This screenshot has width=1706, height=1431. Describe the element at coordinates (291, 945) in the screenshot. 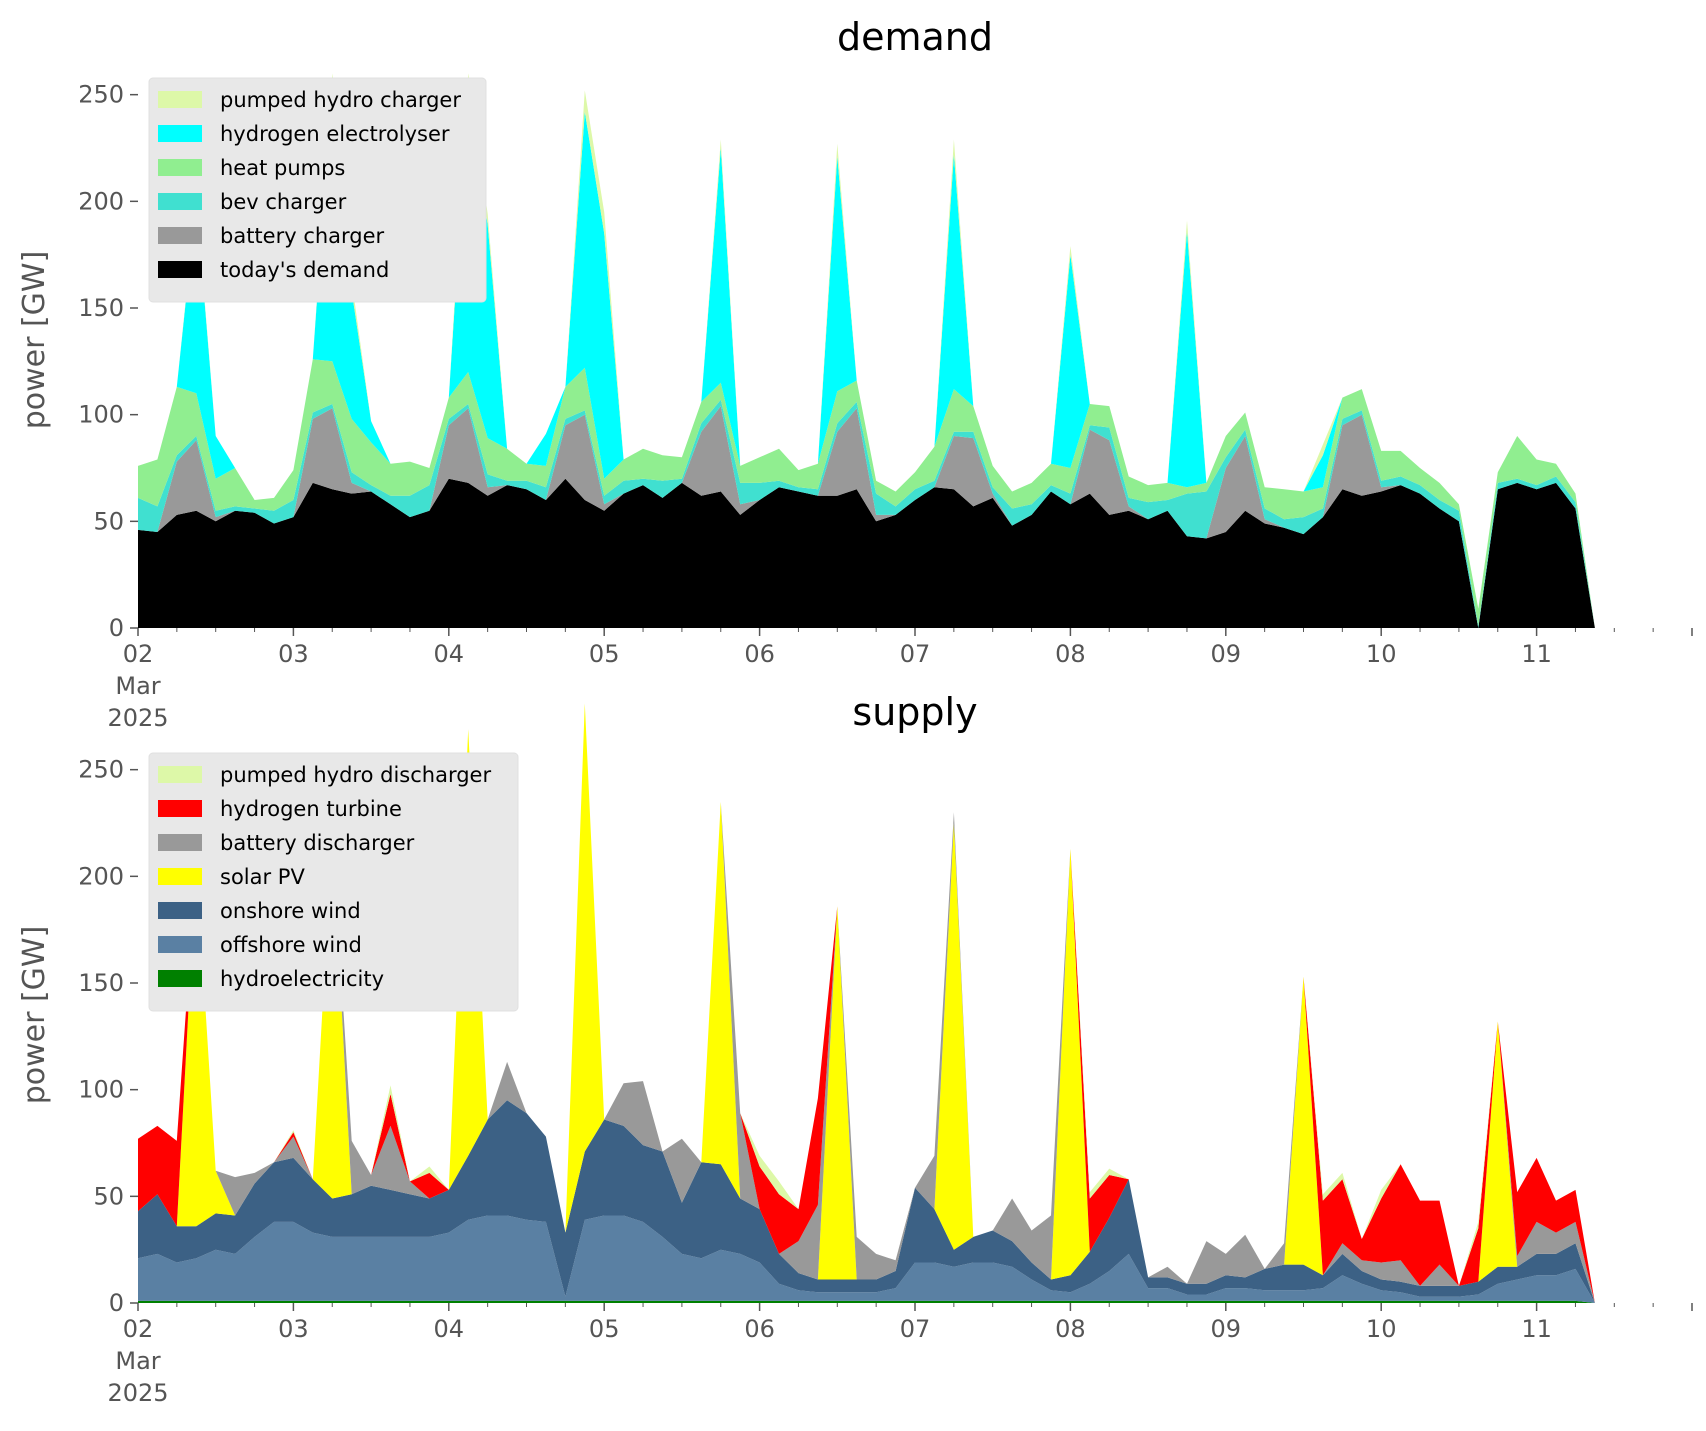

I see `legend-label: offshore wind` at that location.